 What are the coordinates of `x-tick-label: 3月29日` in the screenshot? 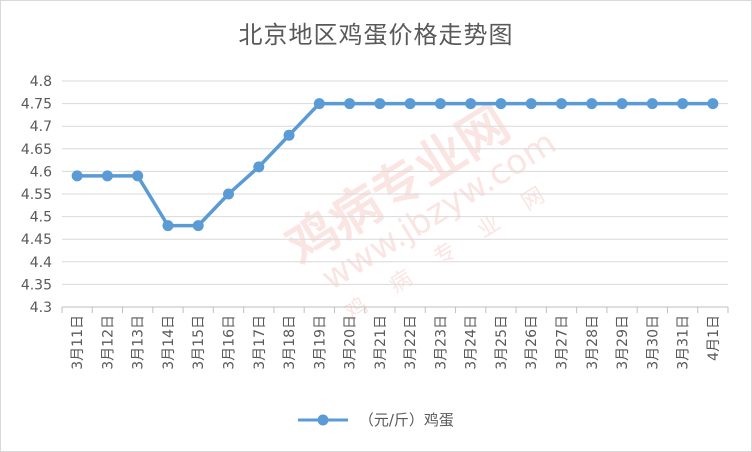 It's located at (623, 342).